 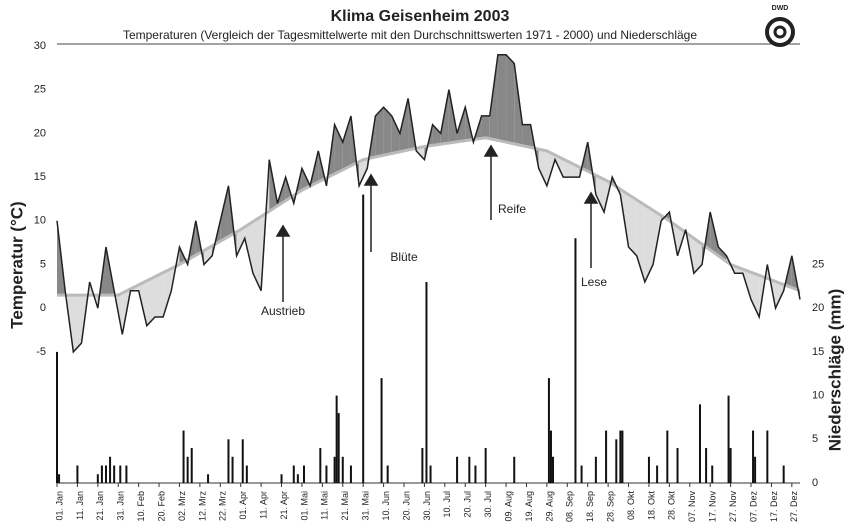 What do you see at coordinates (508, 506) in the screenshot?
I see `x-tick-label: 09. Aug` at bounding box center [508, 506].